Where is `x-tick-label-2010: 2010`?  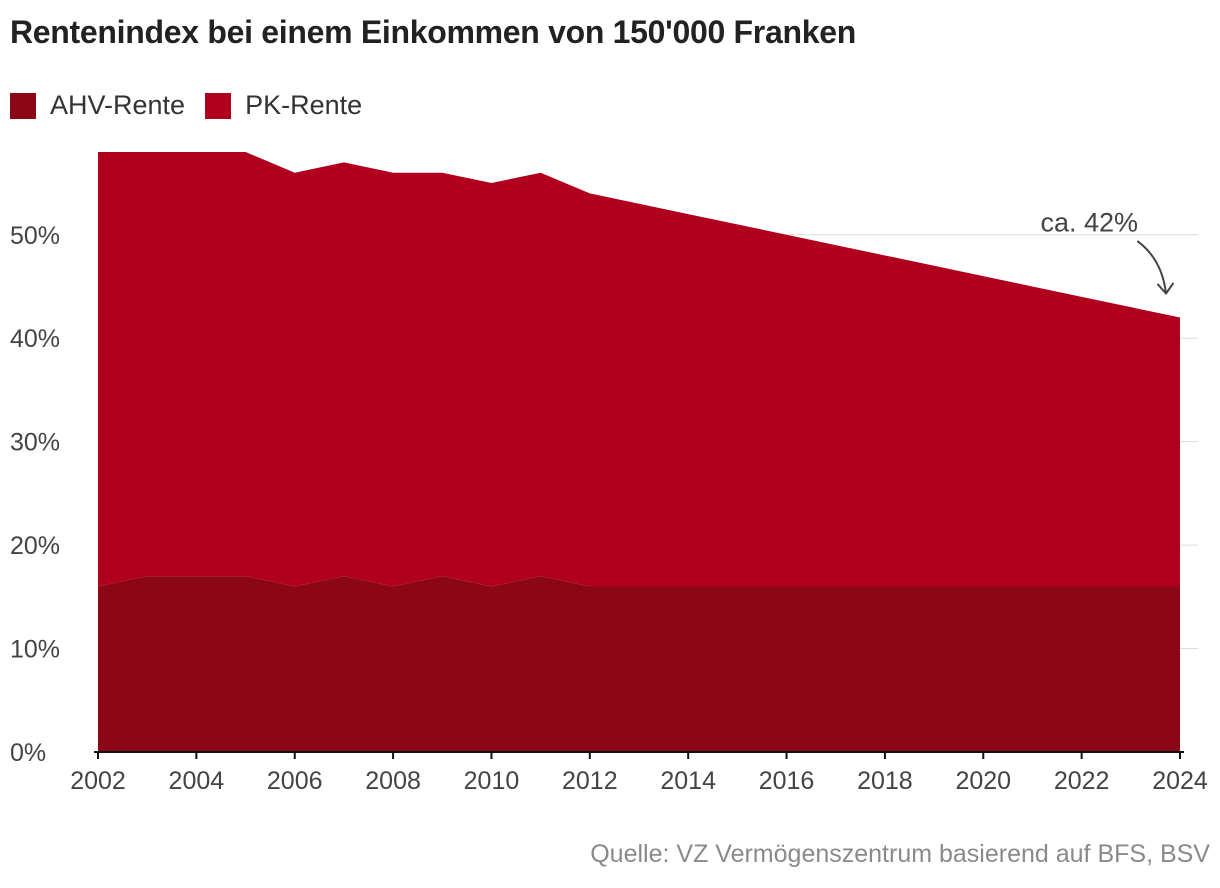 x-tick-label-2010: 2010 is located at coordinates (492, 781).